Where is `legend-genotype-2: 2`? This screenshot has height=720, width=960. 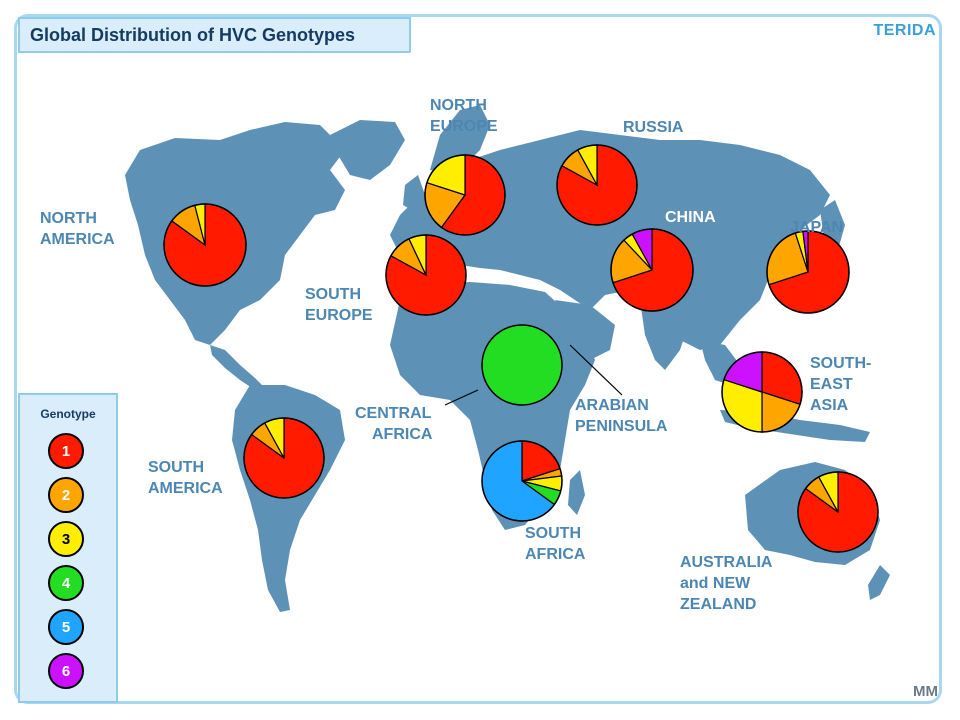
legend-genotype-2: 2 is located at coordinates (66, 495).